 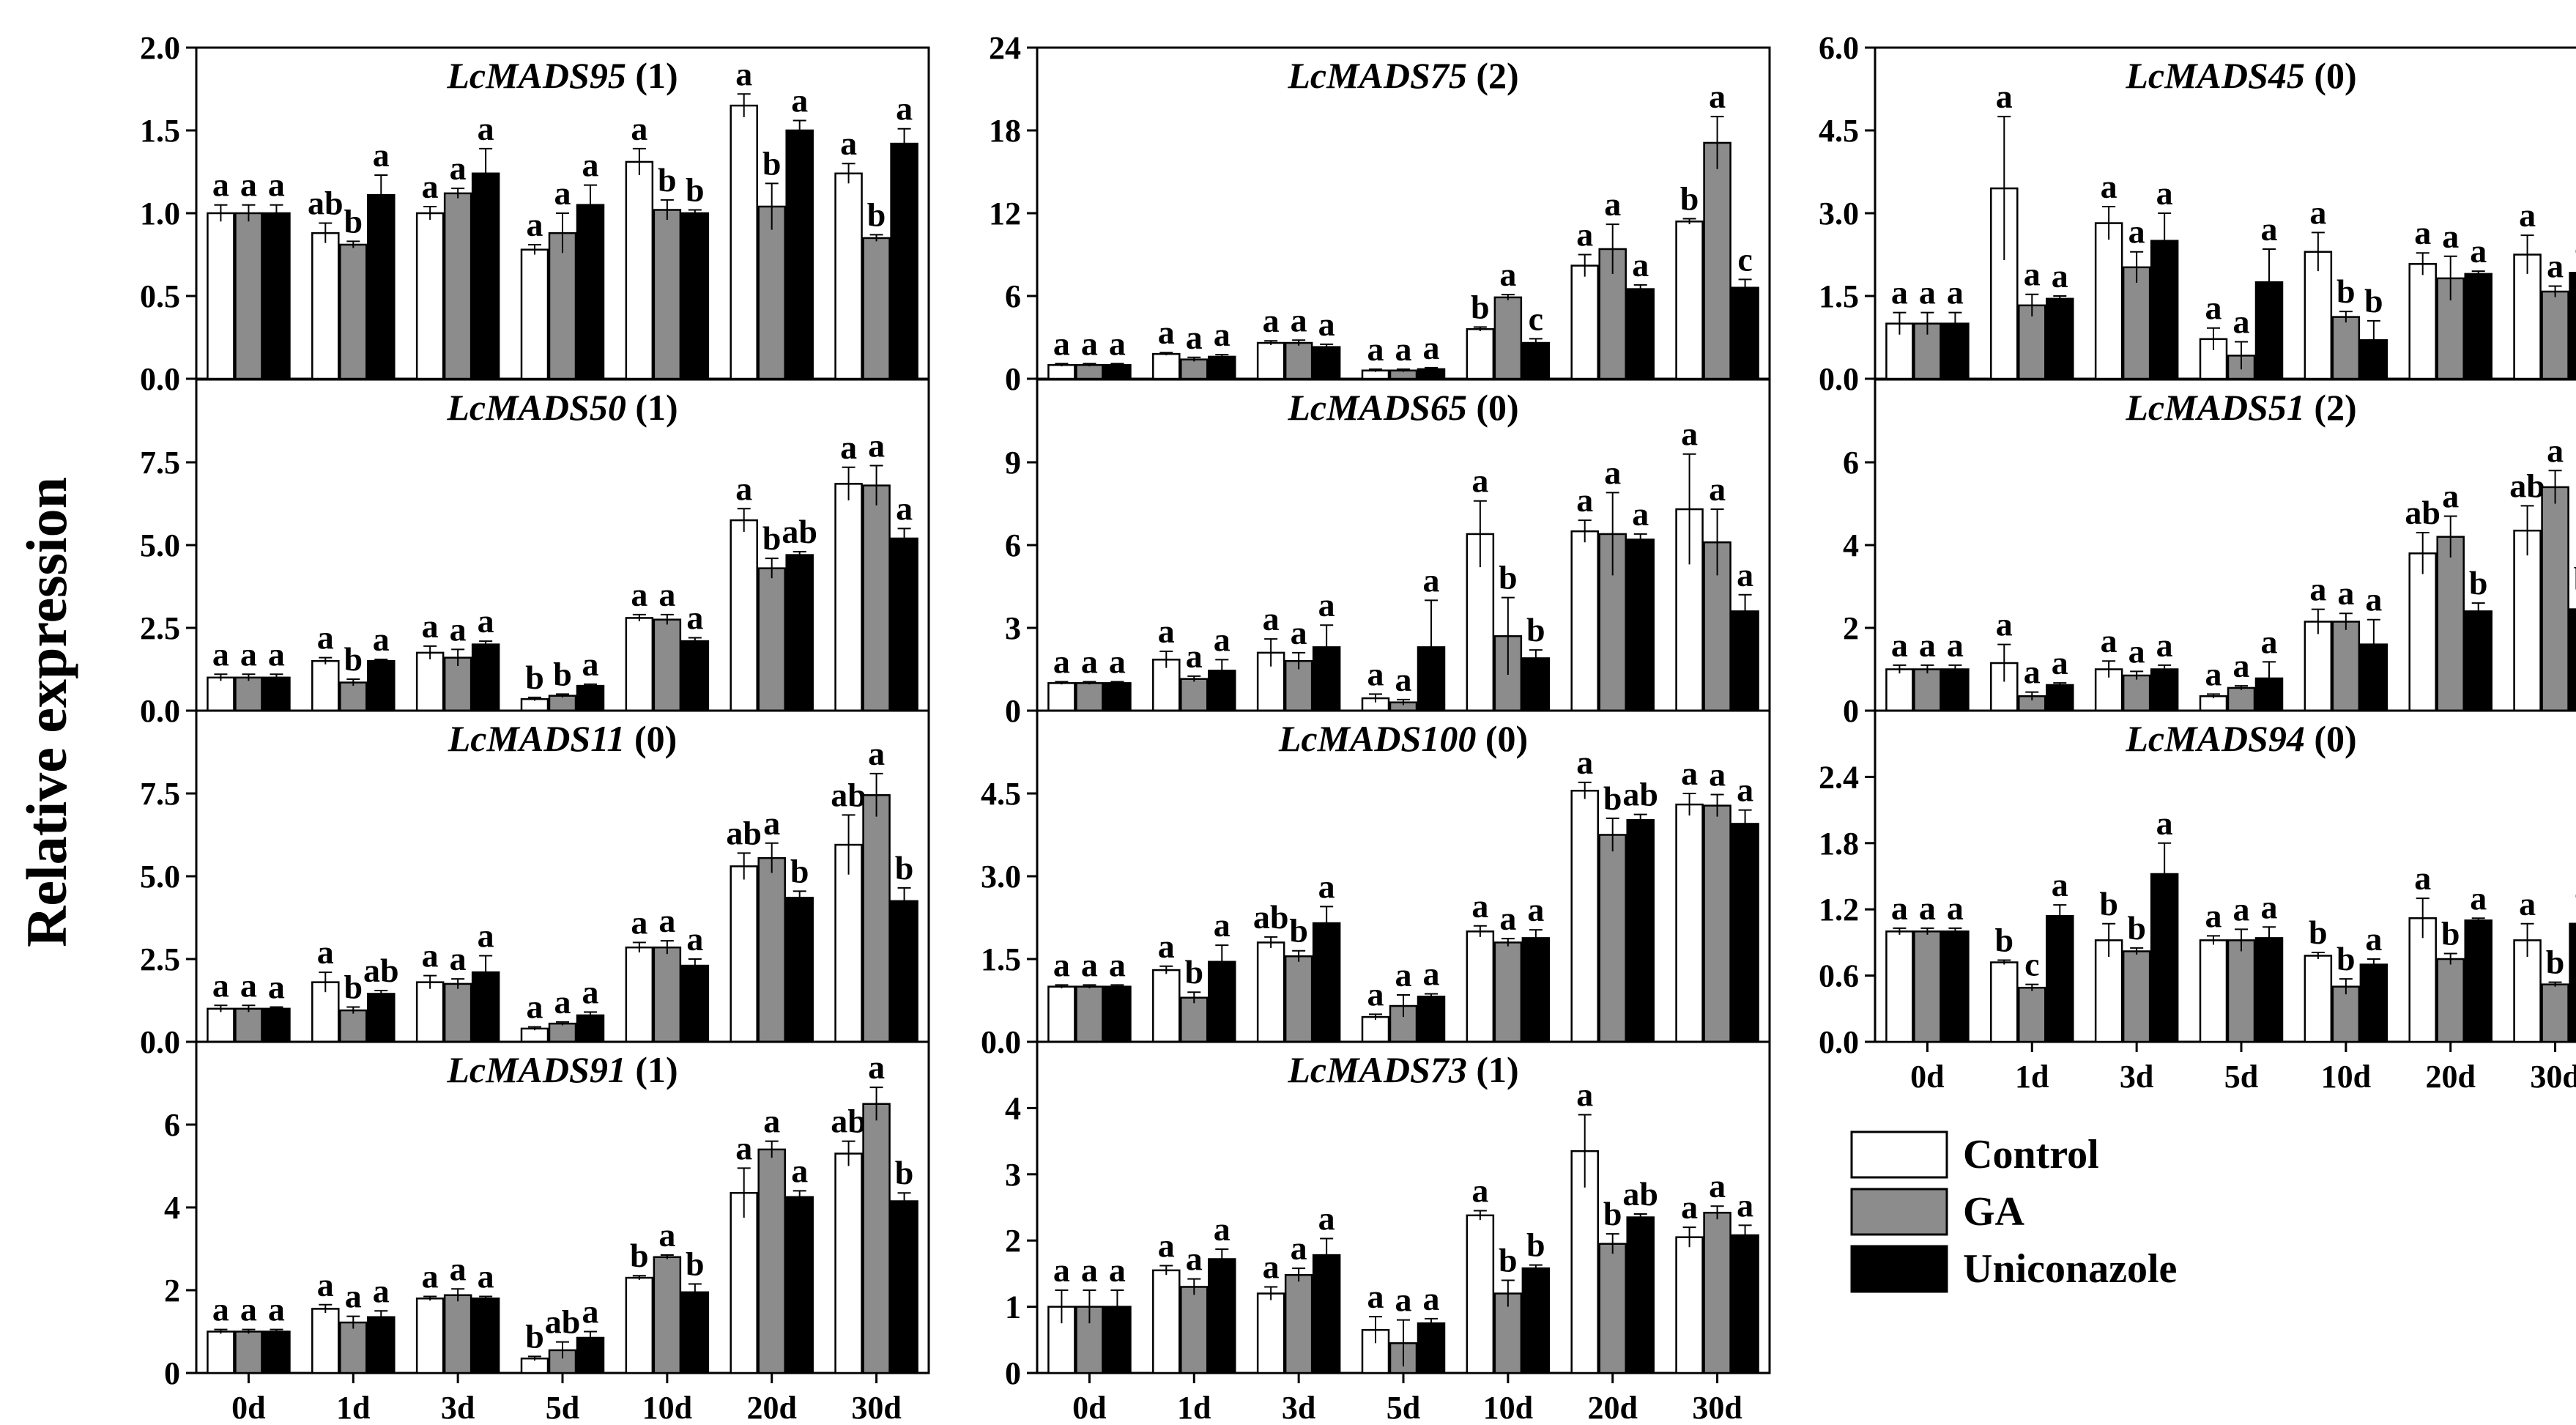 What do you see at coordinates (1899, 1269) in the screenshot?
I see `legend-swatch-Uniconazole` at bounding box center [1899, 1269].